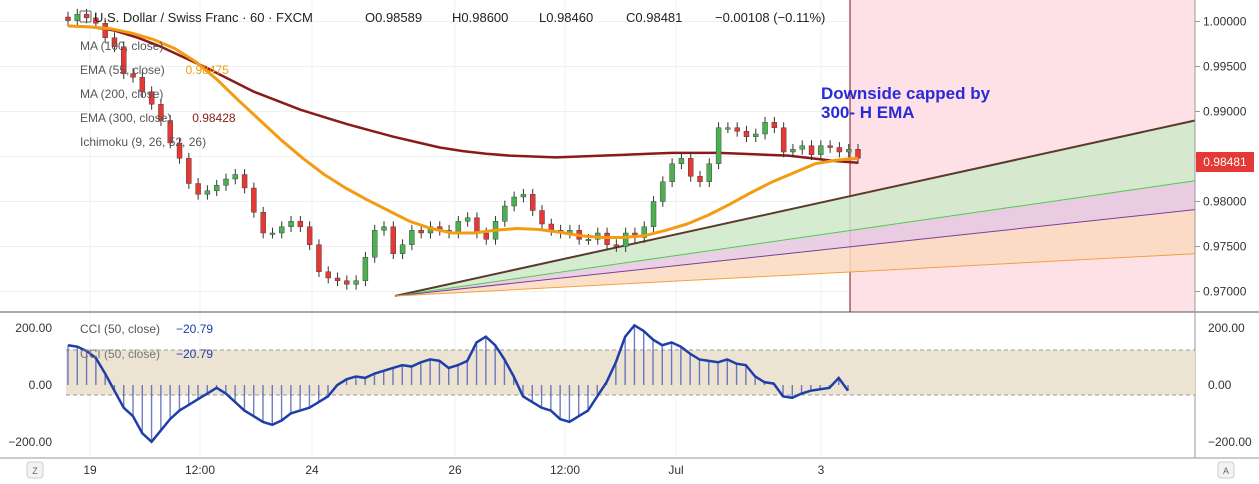 This screenshot has height=484, width=1259. Describe the element at coordinates (654, 17) in the screenshot. I see `ohlc-item: C0.98481` at that location.